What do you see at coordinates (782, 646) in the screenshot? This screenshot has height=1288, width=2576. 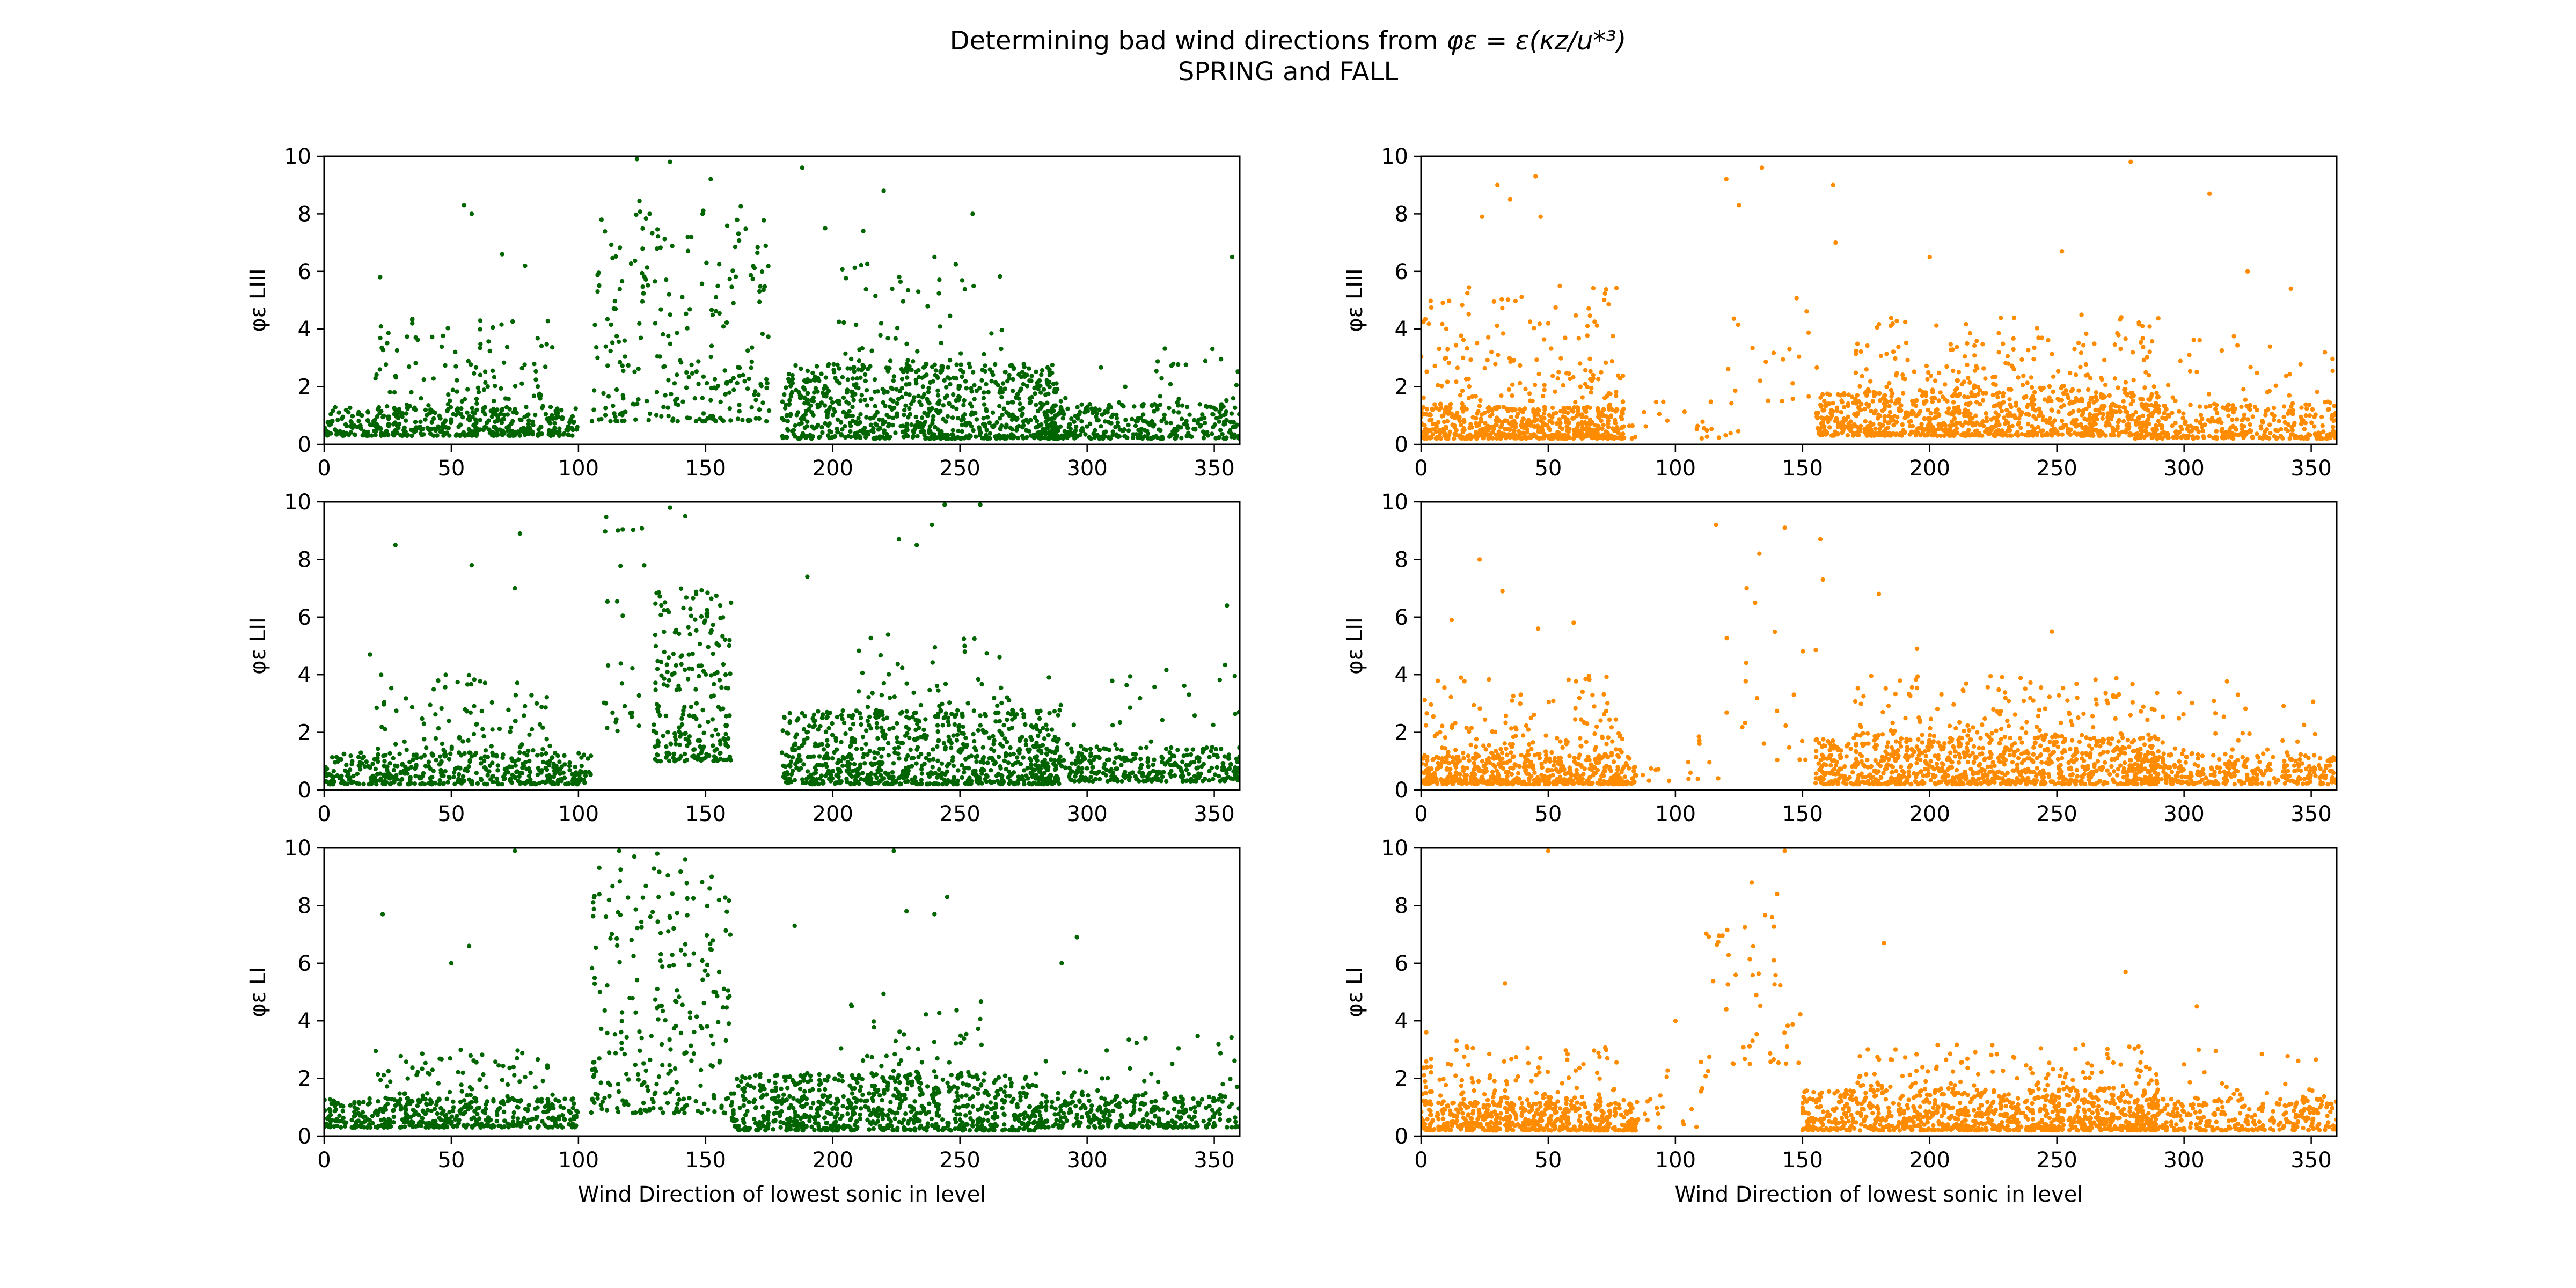 I see `axes-frame` at bounding box center [782, 646].